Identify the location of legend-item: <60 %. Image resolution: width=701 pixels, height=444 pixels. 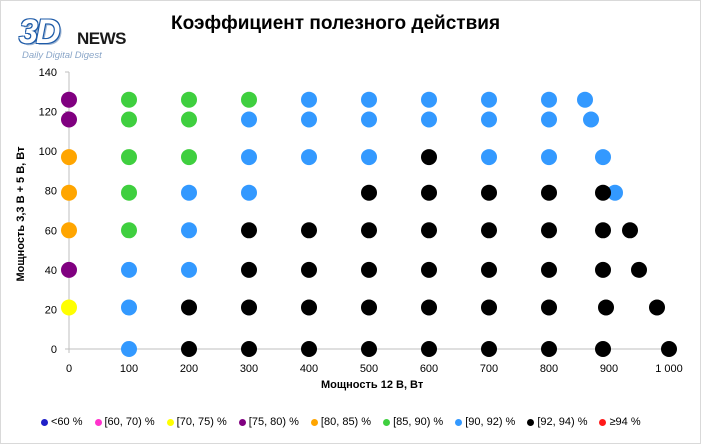
(62, 422).